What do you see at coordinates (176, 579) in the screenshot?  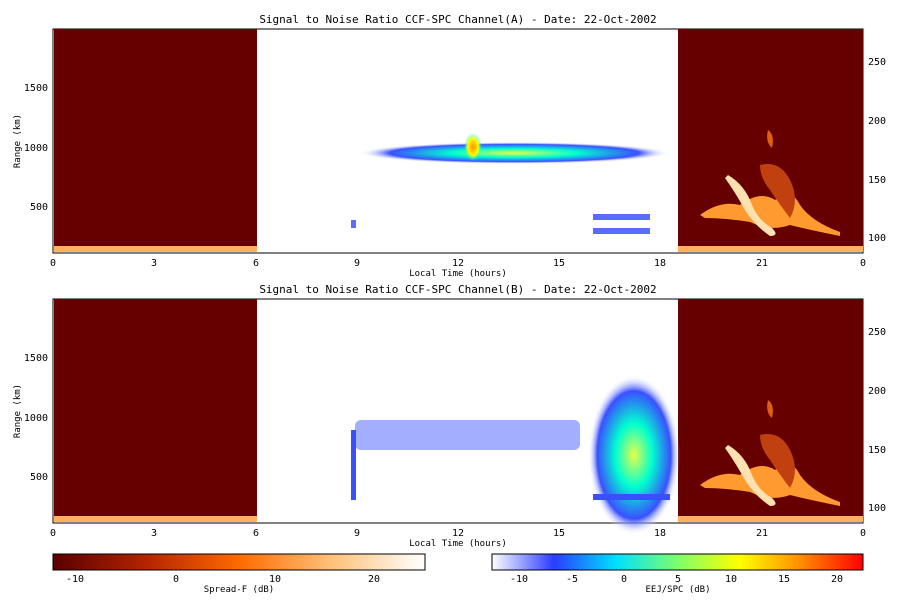 I see `colorbar-spreadf-tick: 0` at bounding box center [176, 579].